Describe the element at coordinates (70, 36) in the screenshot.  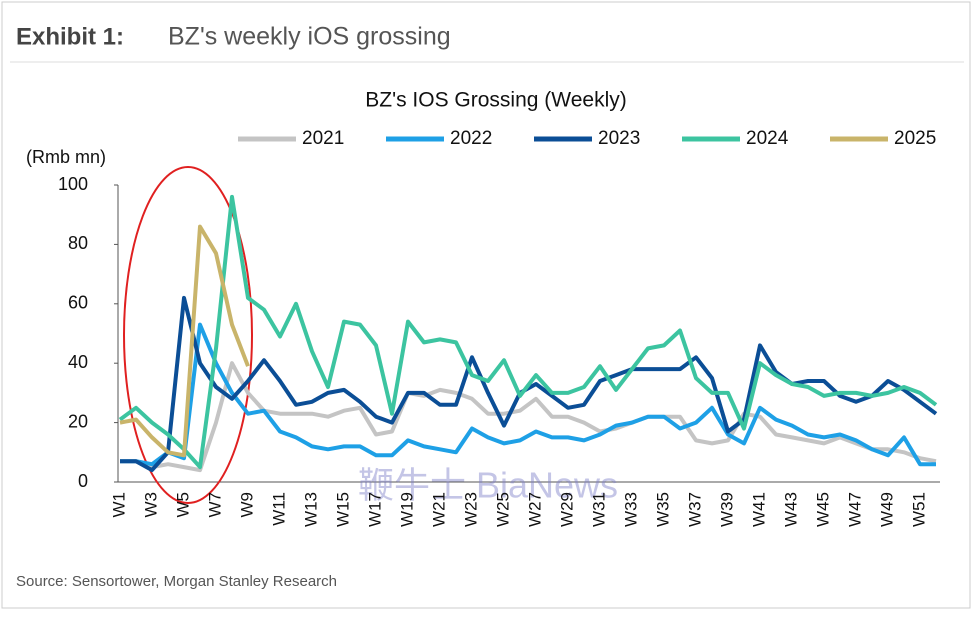
I see `exhibit-label: Exhibit 1:` at that location.